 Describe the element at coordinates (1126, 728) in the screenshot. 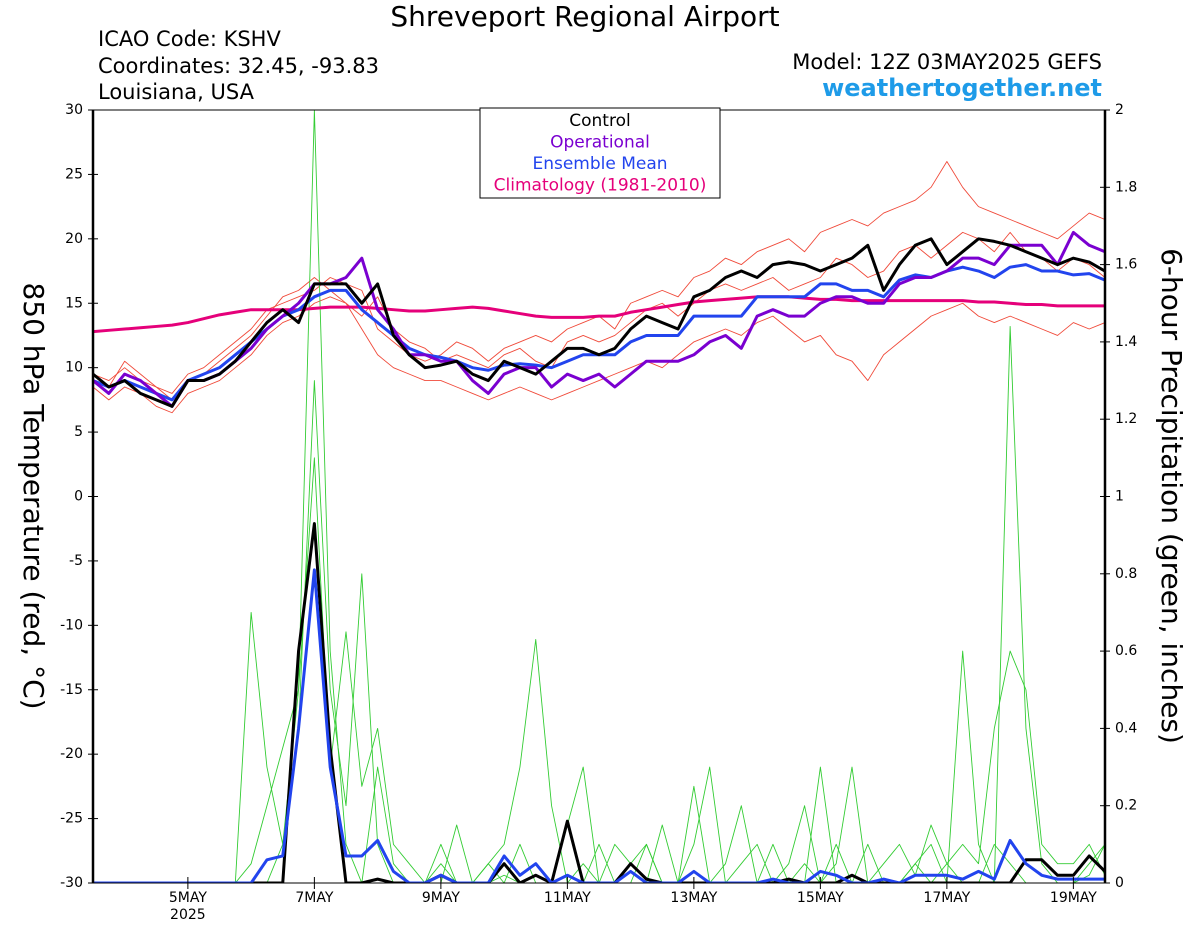

I see `y2-tick-label: 0.4` at that location.